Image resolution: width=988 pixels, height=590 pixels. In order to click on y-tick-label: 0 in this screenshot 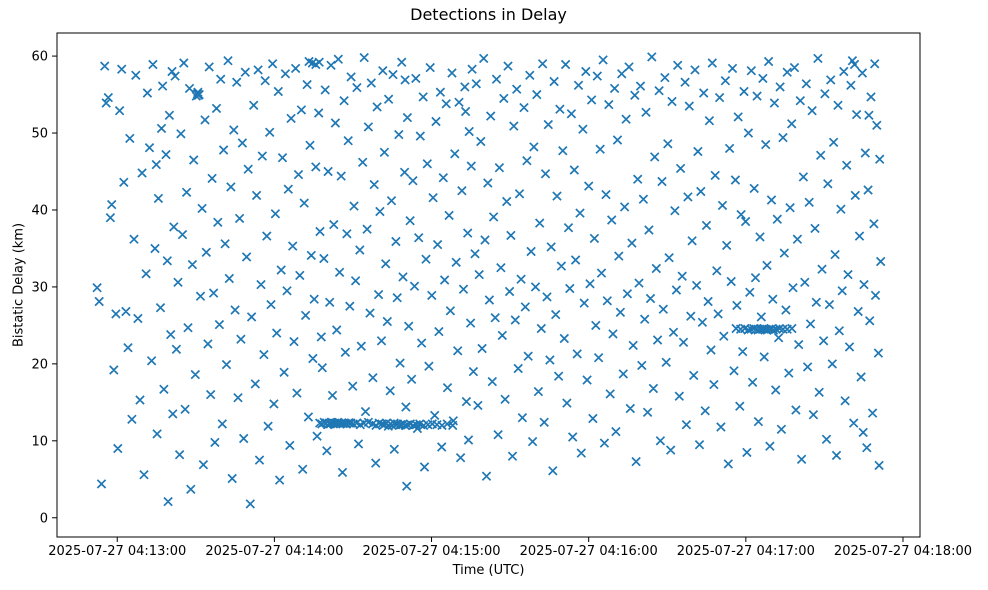, I will do `click(44, 518)`.